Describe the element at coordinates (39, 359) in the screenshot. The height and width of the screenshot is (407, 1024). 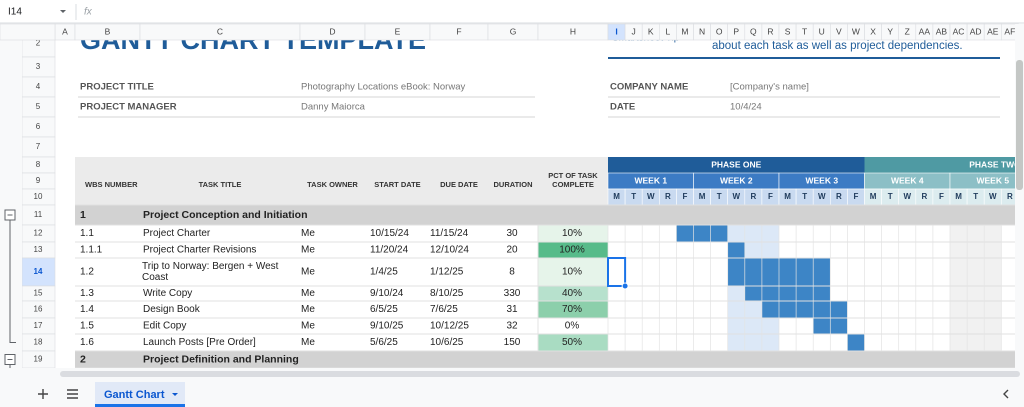
I see `row-header` at that location.